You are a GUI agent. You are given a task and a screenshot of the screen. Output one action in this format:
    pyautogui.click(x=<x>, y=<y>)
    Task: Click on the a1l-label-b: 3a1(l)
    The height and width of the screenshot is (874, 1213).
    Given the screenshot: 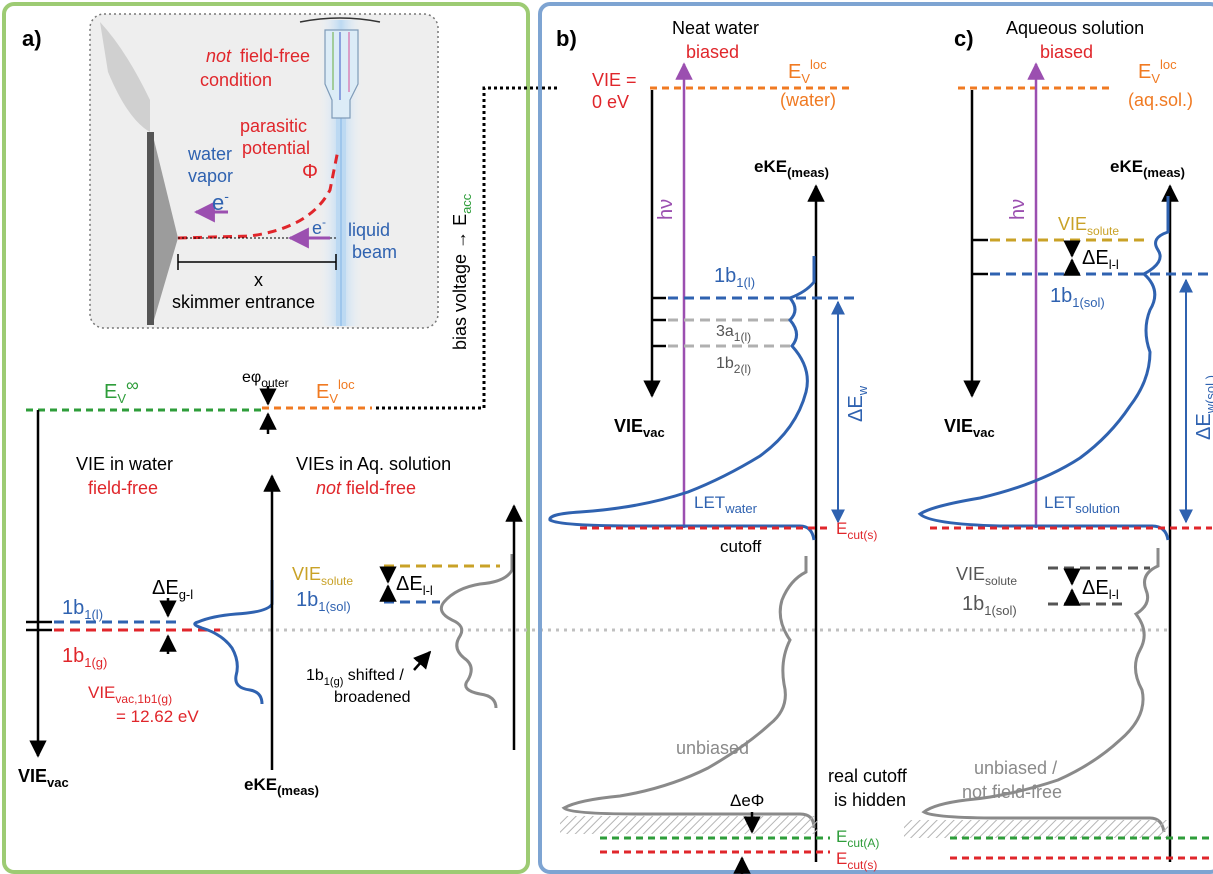 What is the action you would take?
    pyautogui.click(x=733, y=333)
    